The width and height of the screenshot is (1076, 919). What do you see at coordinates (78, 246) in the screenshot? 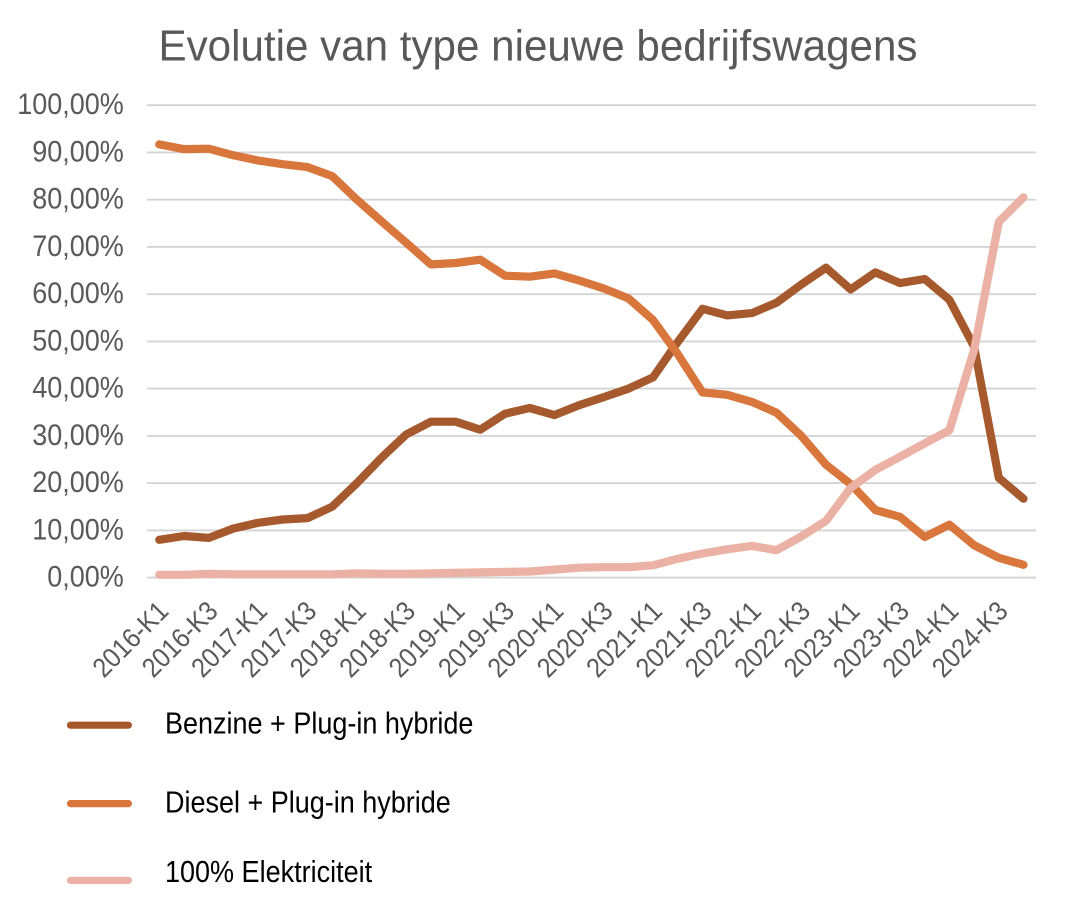
I see `svg-text: 70,00%` at bounding box center [78, 246].